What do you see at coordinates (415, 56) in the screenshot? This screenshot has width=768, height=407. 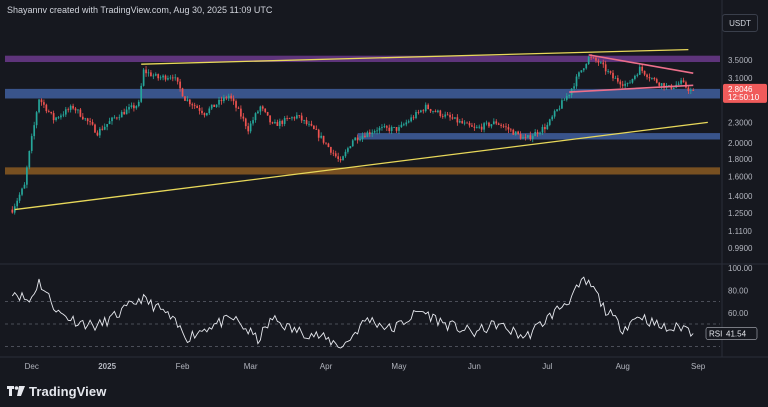 I see `trendline-upper-channel` at bounding box center [415, 56].